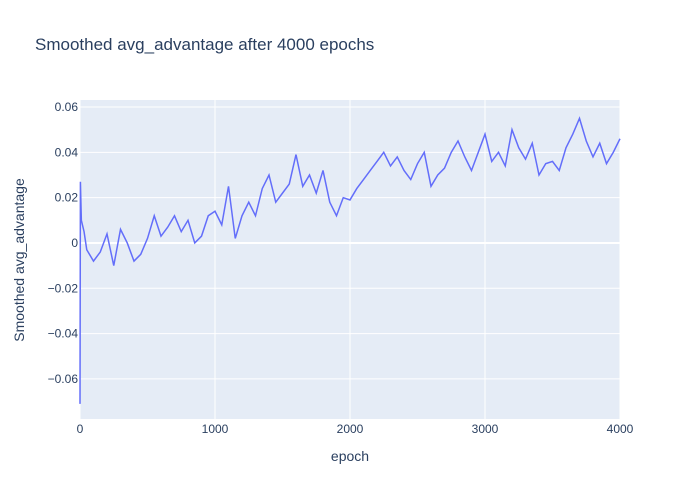 The width and height of the screenshot is (700, 500). What do you see at coordinates (350, 429) in the screenshot?
I see `x-tick-label: 2000` at bounding box center [350, 429].